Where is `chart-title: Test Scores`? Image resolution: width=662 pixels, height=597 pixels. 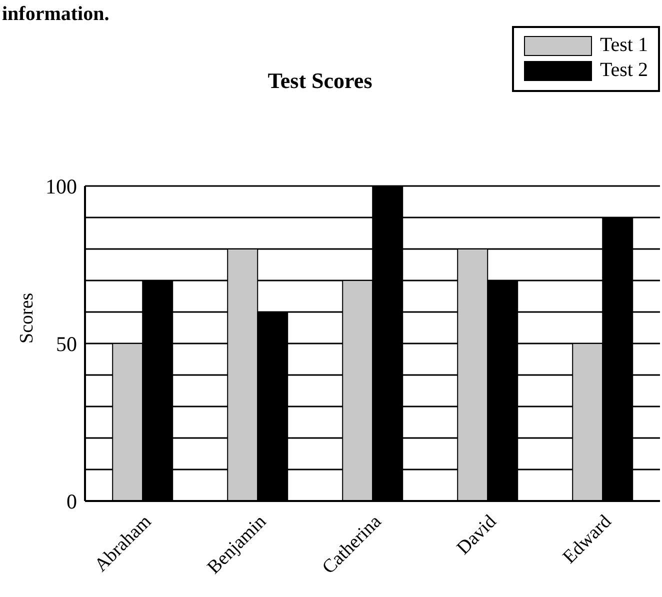
chart-title: Test Scores is located at coordinates (320, 81).